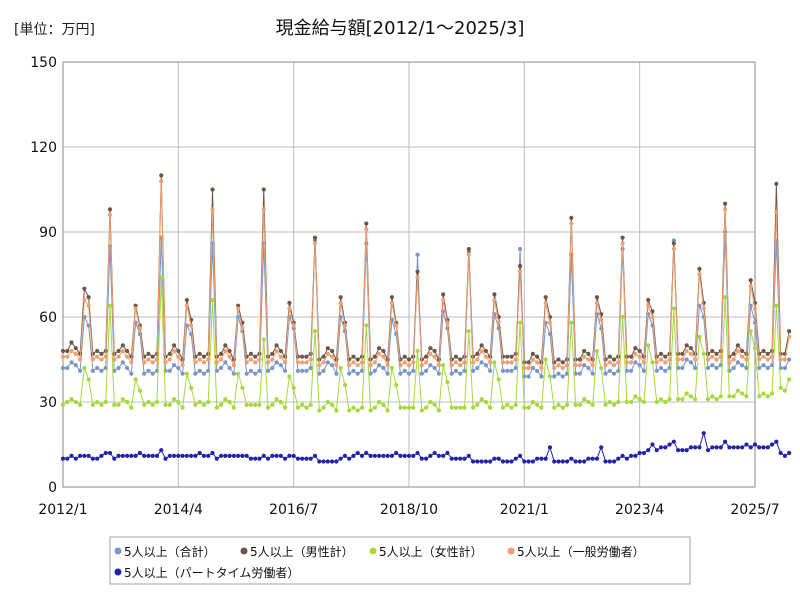 The width and height of the screenshot is (800, 600). Describe the element at coordinates (400, 560) in the screenshot. I see `legend-box` at that location.